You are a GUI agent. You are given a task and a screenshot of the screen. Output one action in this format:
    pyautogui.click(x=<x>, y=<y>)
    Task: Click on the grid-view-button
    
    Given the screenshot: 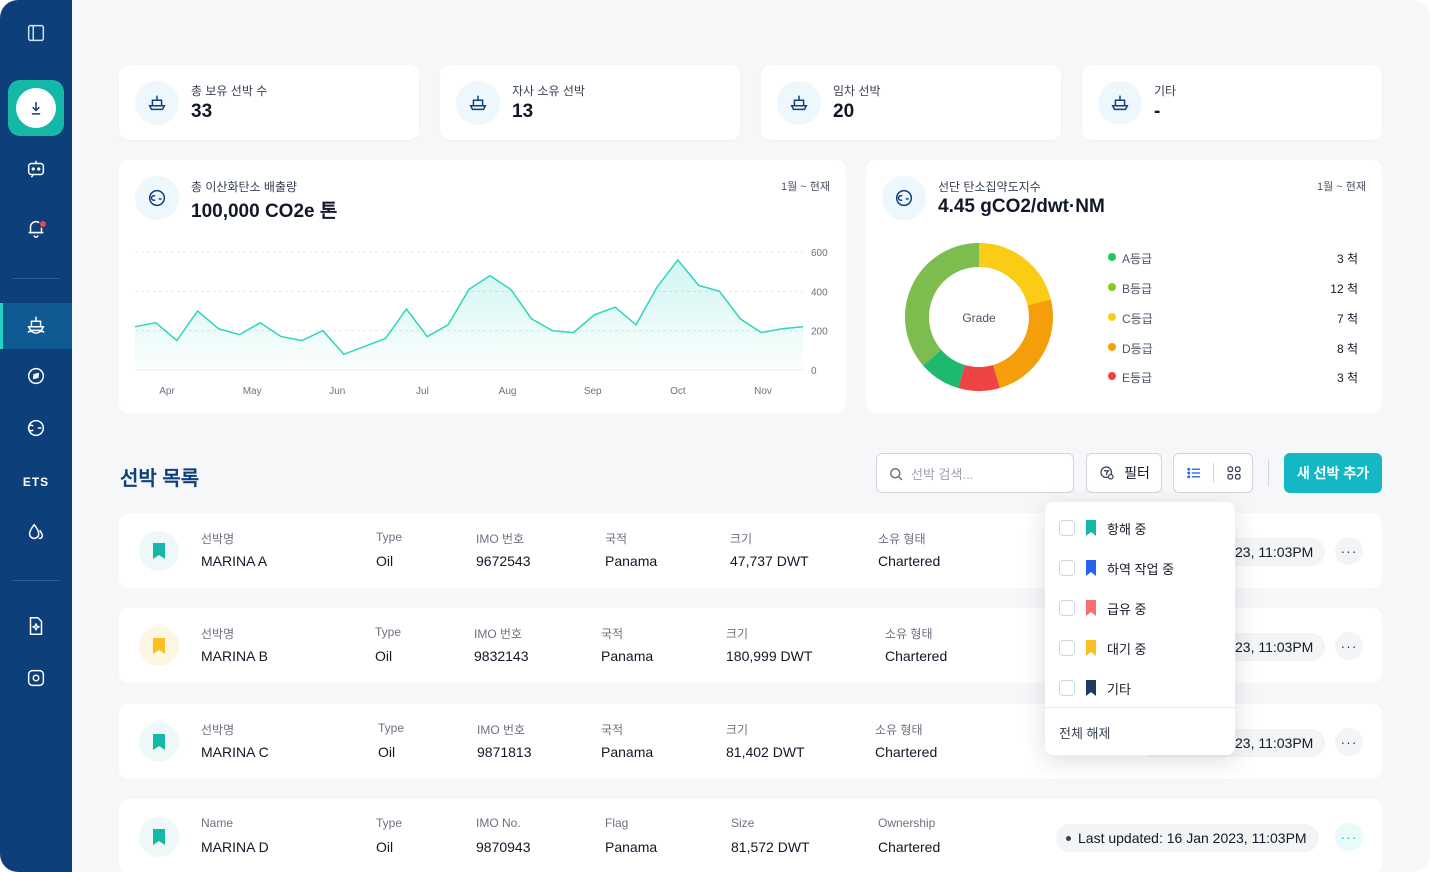 What is the action you would take?
    pyautogui.click(x=1234, y=473)
    